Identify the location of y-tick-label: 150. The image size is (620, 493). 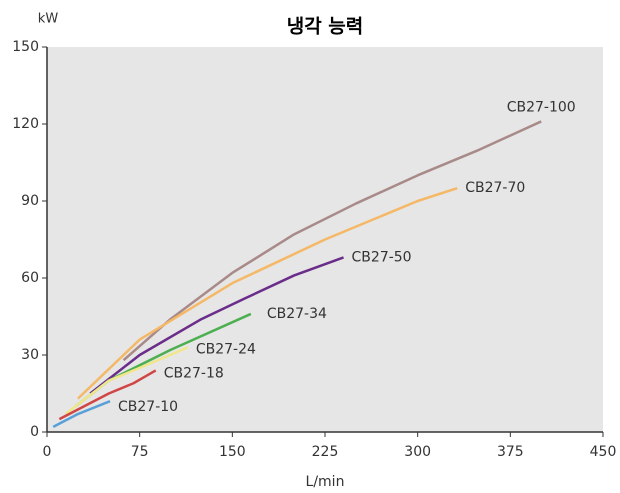
(25, 47).